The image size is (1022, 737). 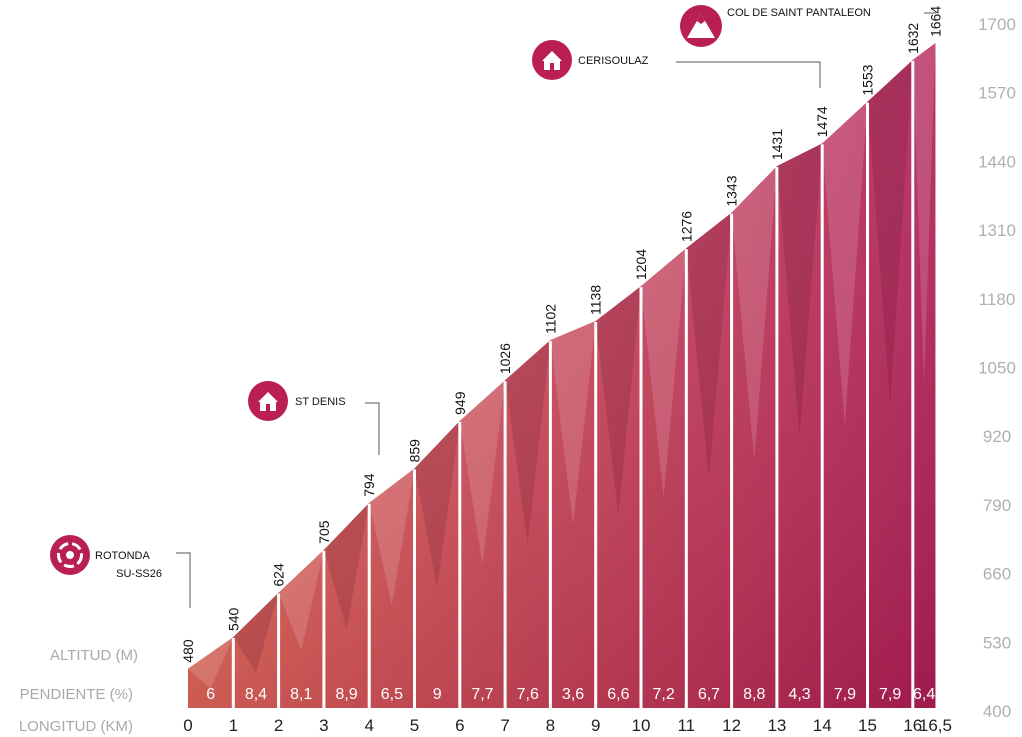 What do you see at coordinates (676, 64) in the screenshot?
I see `waypoint-cerisoulaz: CERISOULAZ` at bounding box center [676, 64].